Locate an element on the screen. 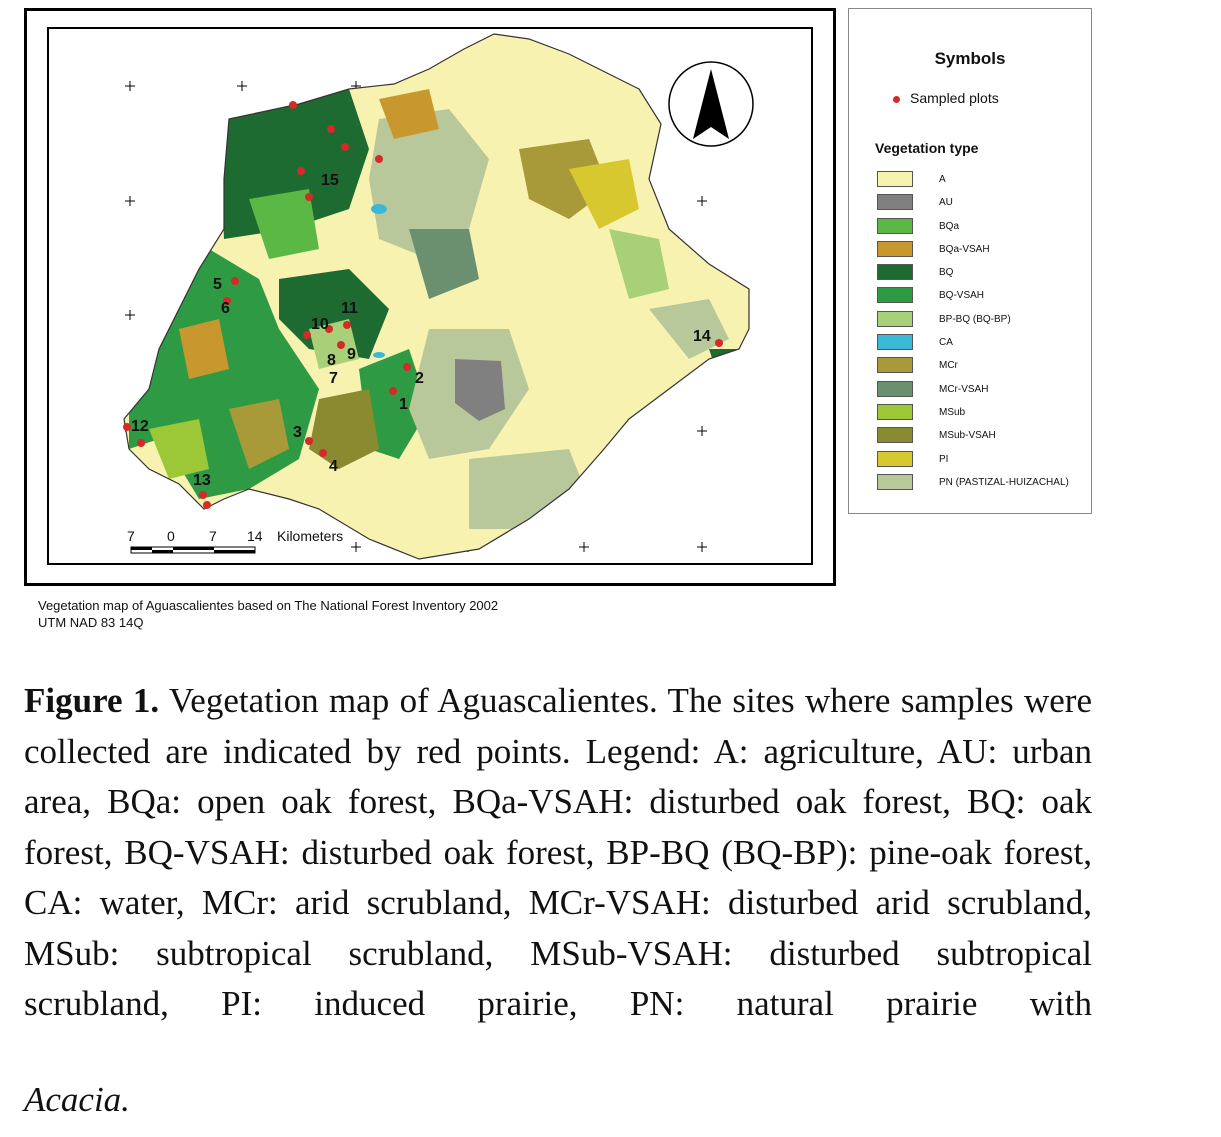  legend-code: CA is located at coordinates (946, 343).